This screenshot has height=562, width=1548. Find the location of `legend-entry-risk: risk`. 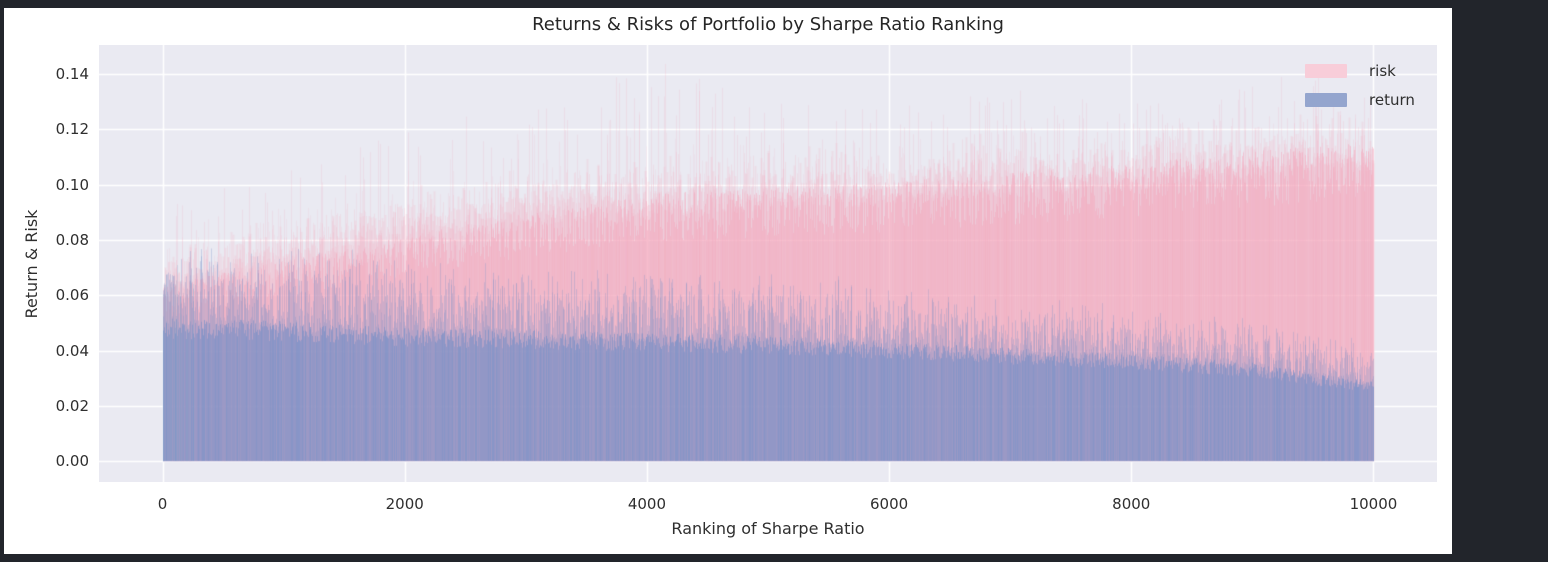

legend-entry-risk: risk is located at coordinates (1360, 71).